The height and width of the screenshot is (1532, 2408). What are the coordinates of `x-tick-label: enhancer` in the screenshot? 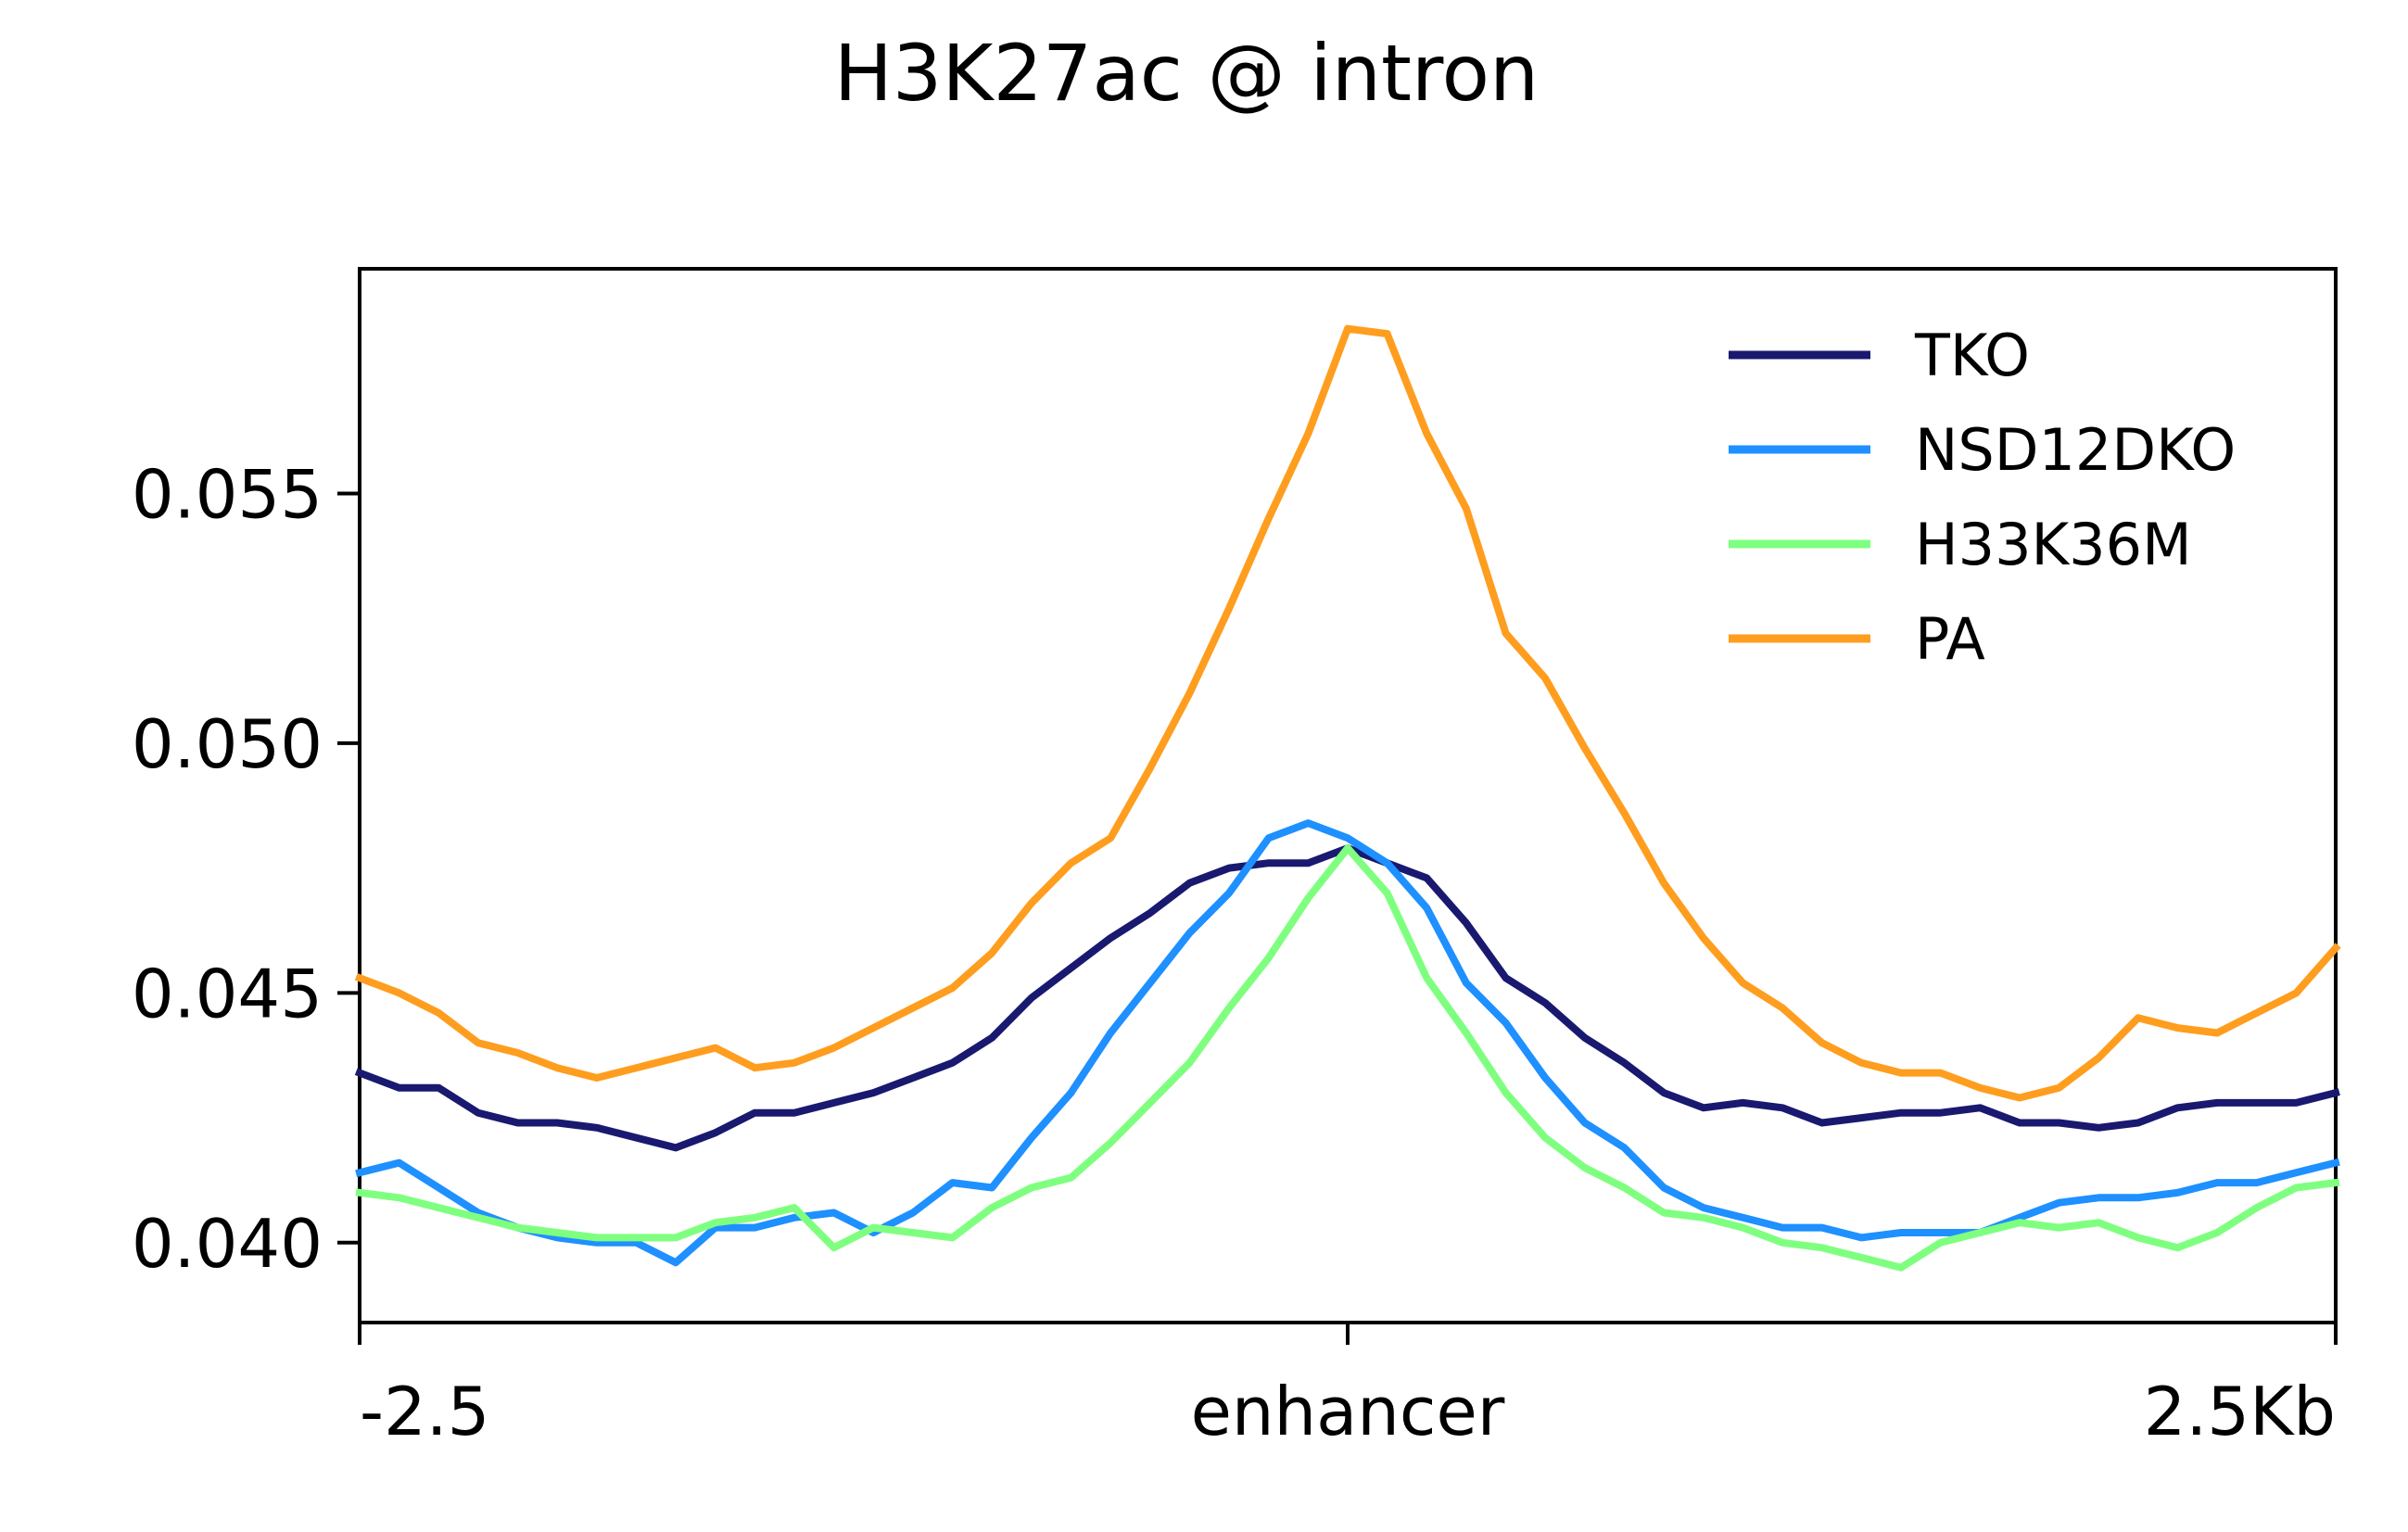 It's located at (1348, 1412).